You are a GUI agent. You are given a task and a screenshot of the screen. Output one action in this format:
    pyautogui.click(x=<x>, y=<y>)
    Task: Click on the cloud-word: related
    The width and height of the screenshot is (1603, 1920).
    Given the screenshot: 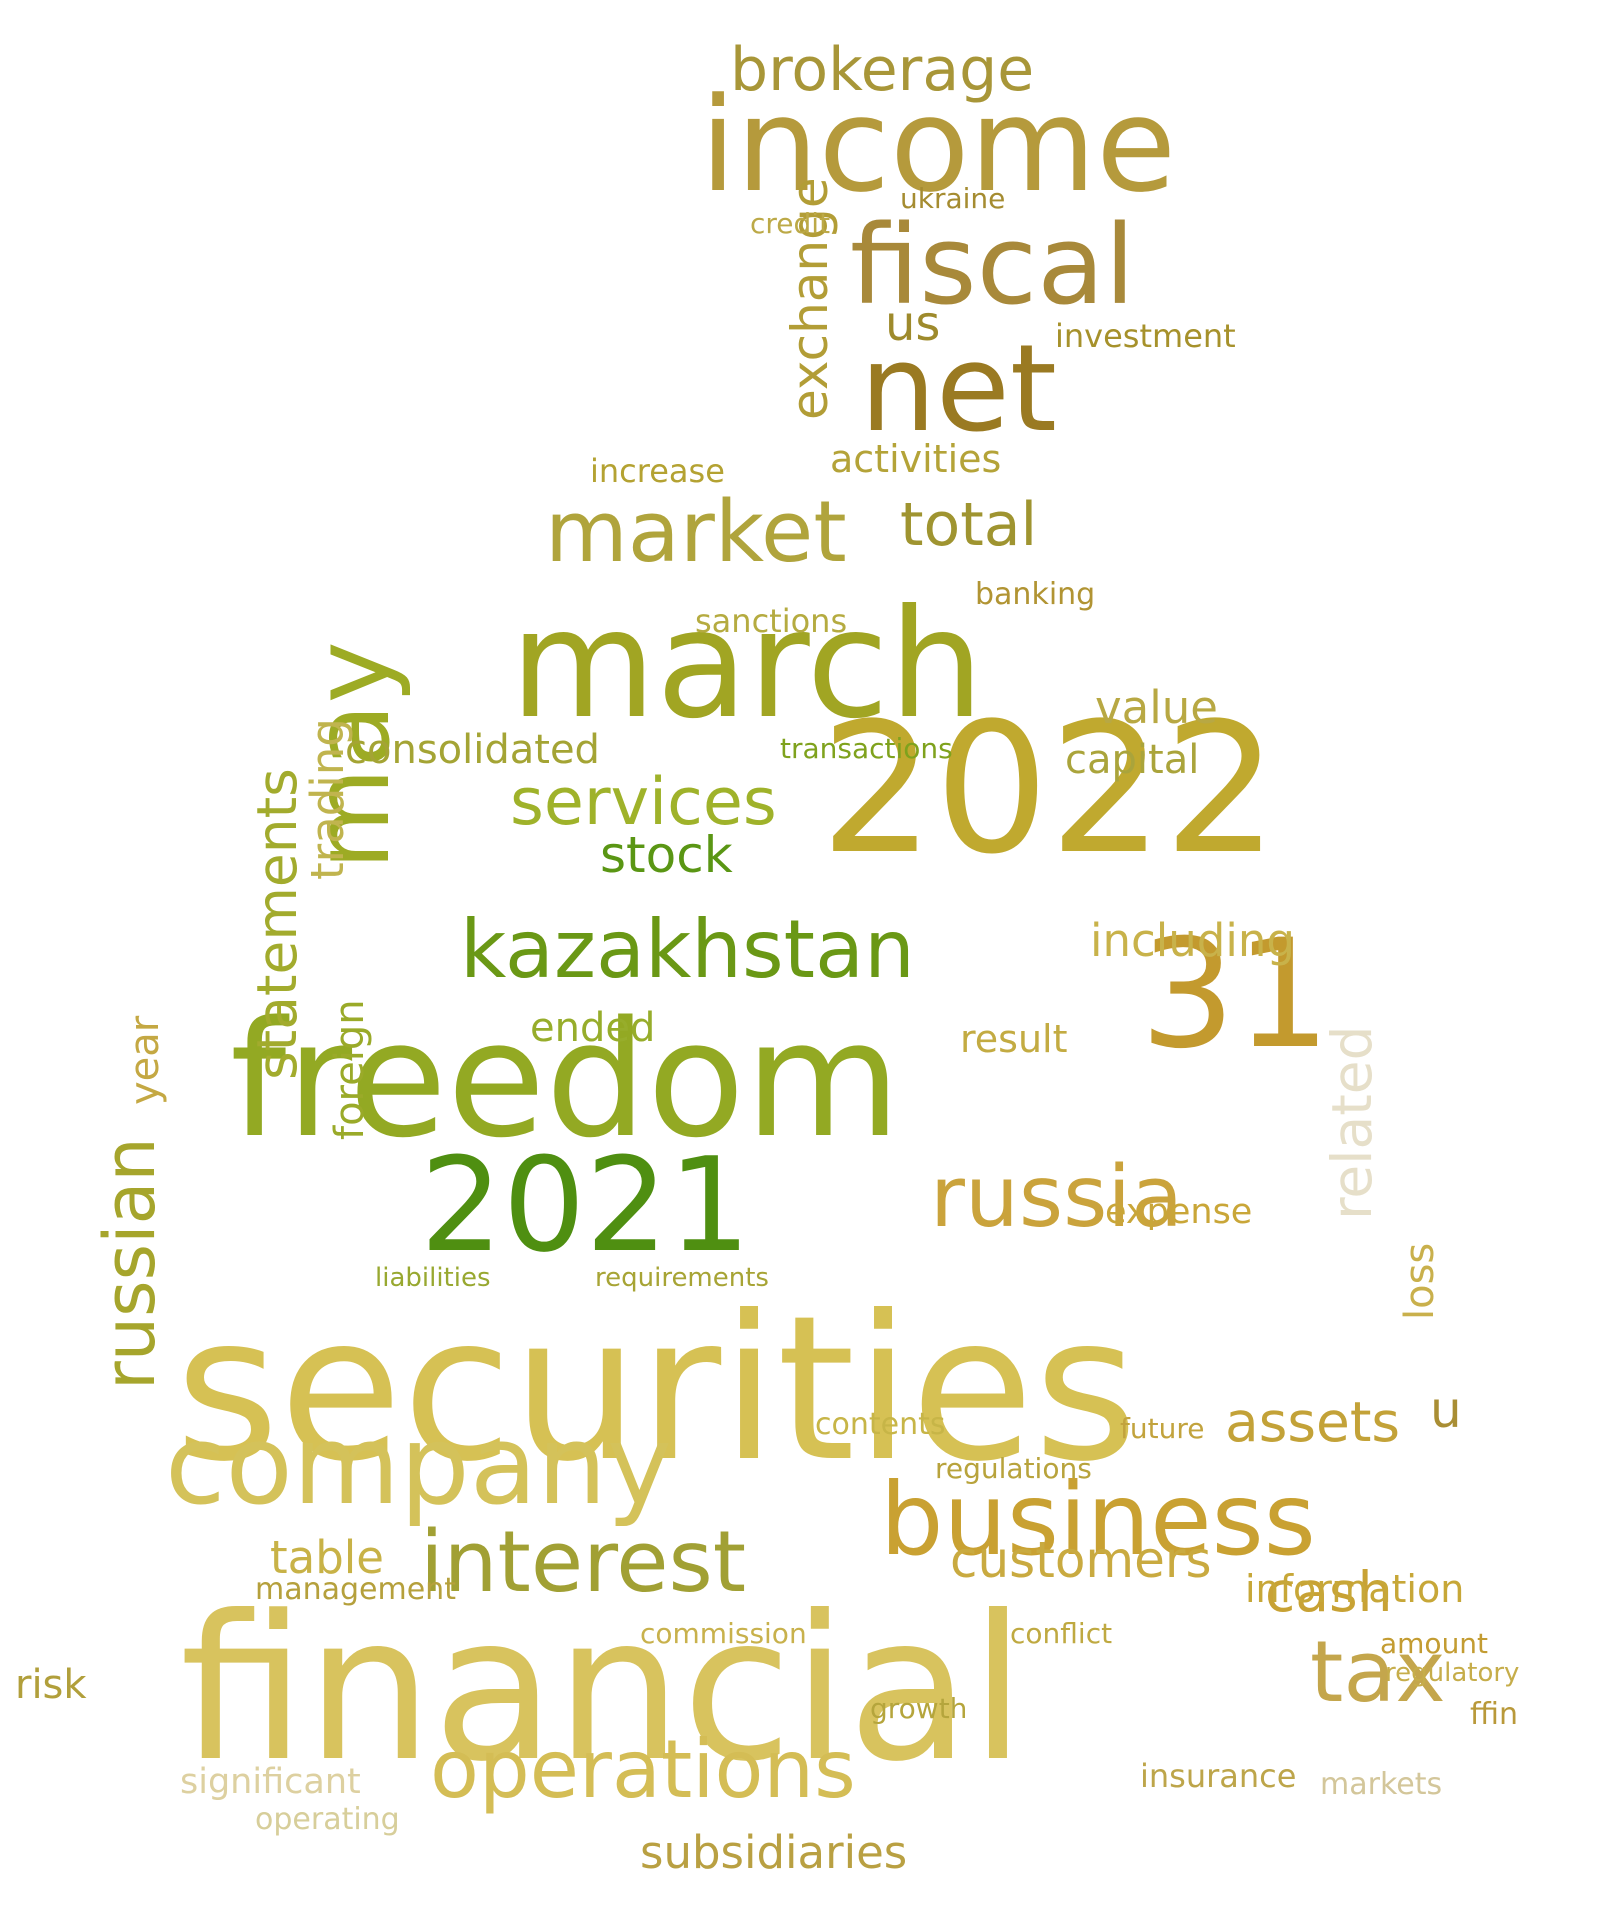 What is the action you would take?
    pyautogui.click(x=1352, y=1122)
    